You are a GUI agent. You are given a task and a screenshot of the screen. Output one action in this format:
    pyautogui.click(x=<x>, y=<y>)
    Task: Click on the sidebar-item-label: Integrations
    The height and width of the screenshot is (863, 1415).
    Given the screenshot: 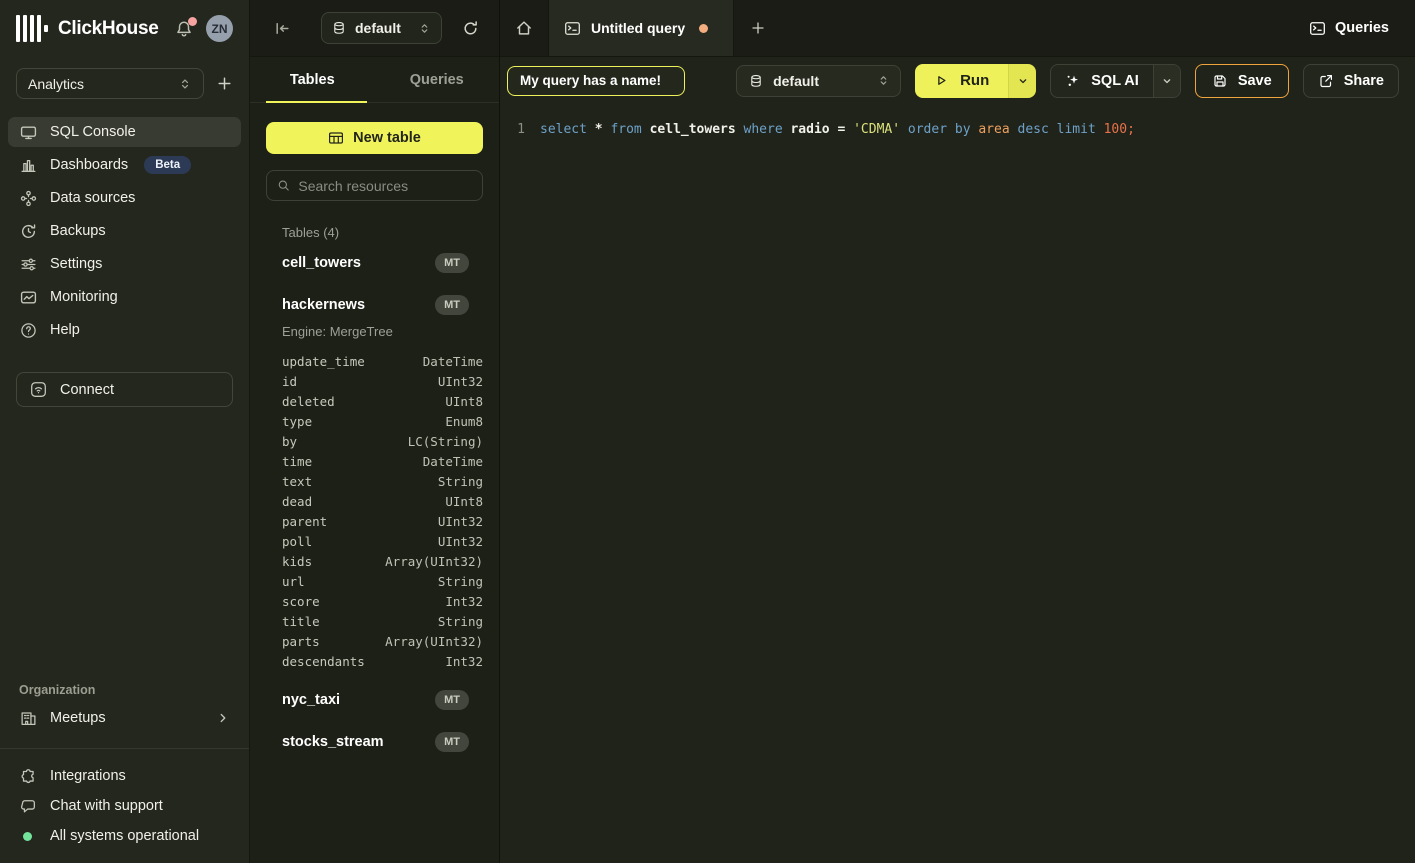 What is the action you would take?
    pyautogui.click(x=88, y=776)
    